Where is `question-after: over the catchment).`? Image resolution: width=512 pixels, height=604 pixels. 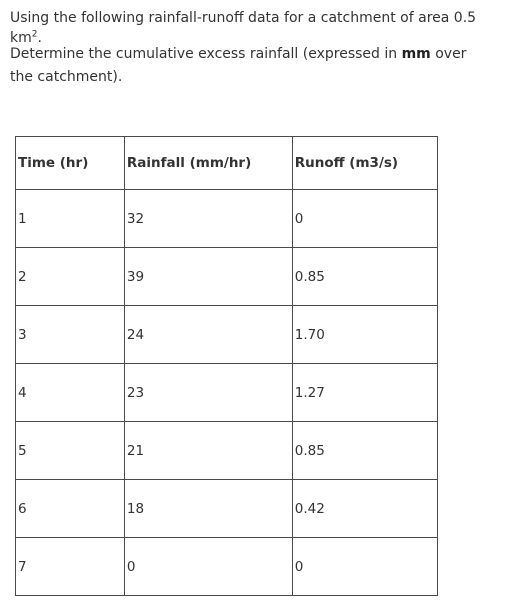
question-after: over the catchment). is located at coordinates (238, 65).